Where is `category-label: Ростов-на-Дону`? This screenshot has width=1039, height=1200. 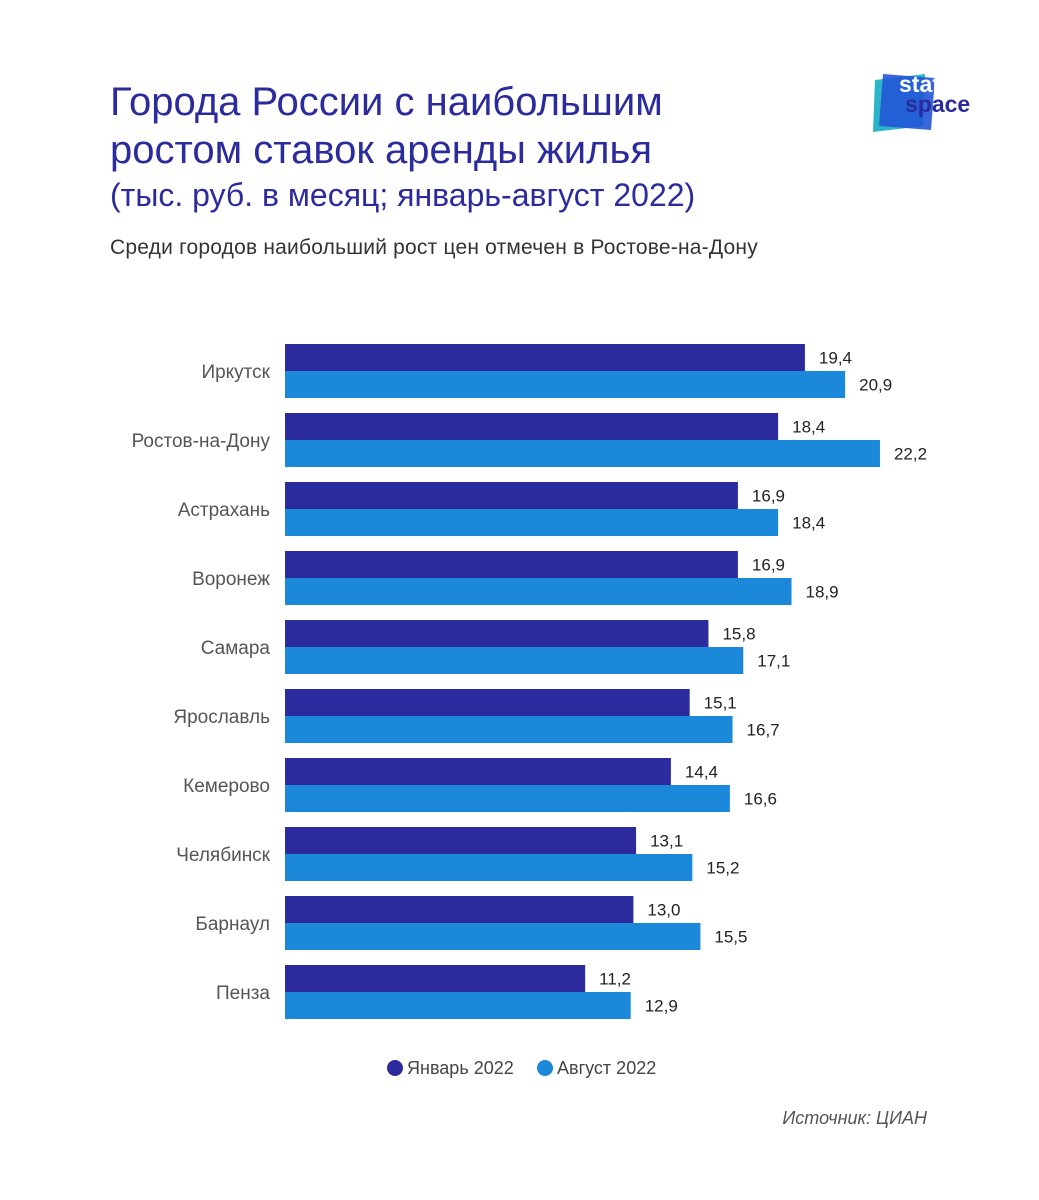
category-label: Ростов-на-Дону is located at coordinates (201, 441).